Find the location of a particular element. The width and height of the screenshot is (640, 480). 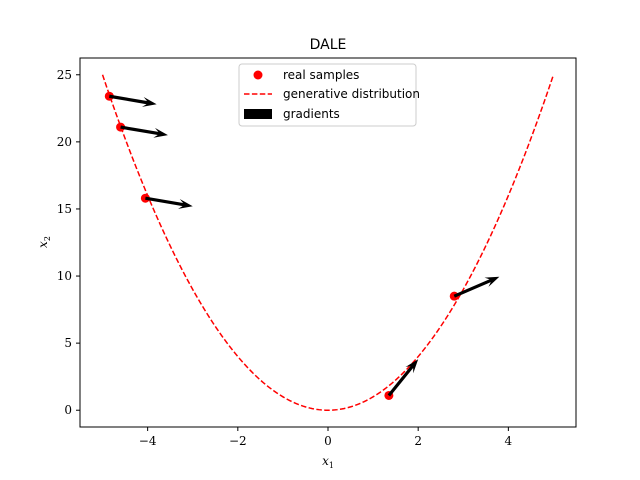

y-axis-label-subscript: 2 is located at coordinates (47, 238).